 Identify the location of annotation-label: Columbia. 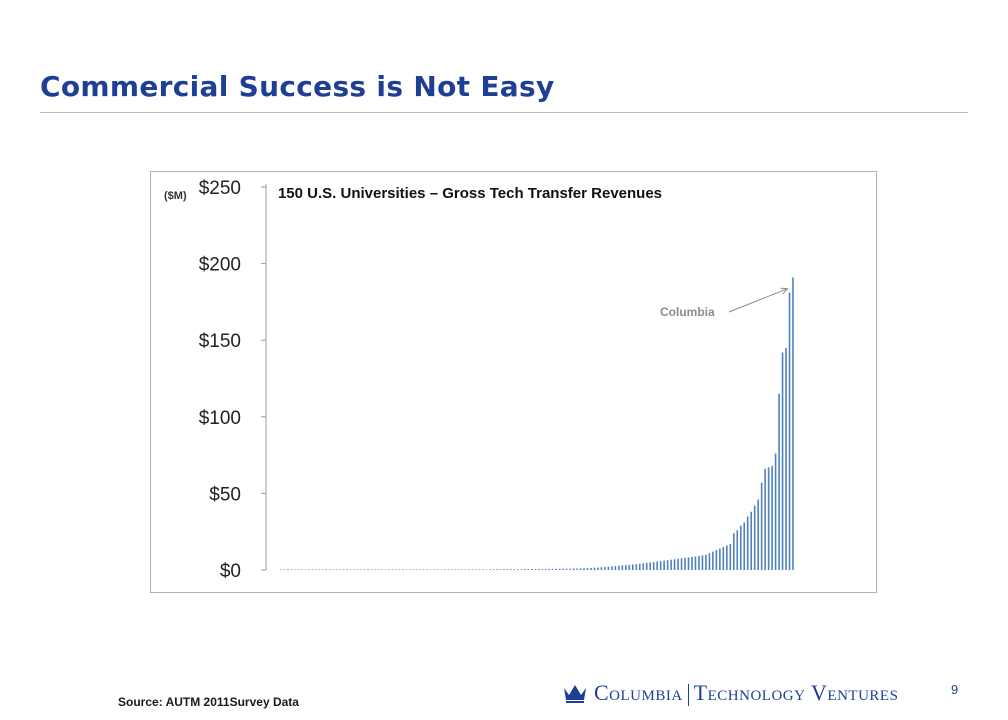
(687, 312).